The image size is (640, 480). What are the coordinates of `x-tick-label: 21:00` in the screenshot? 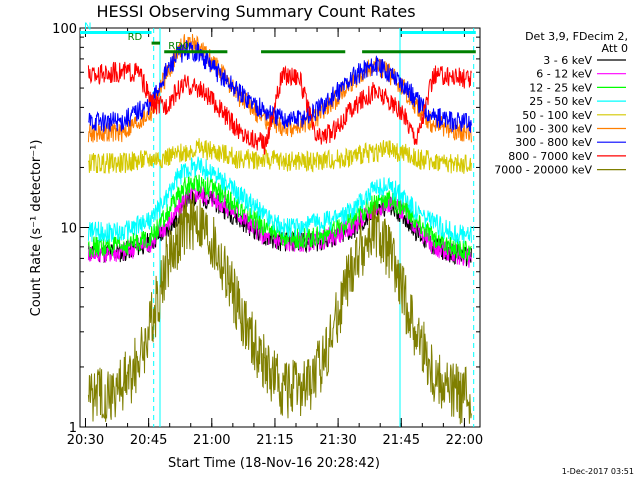 It's located at (211, 440).